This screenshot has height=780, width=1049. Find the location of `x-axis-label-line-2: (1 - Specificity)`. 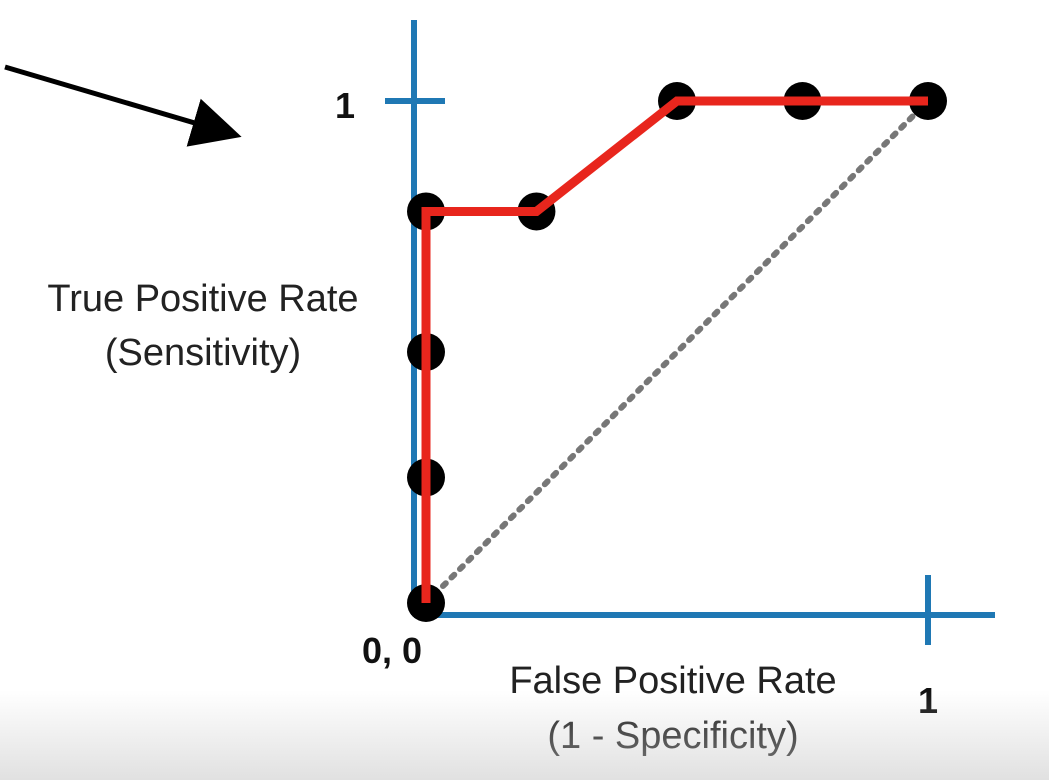

x-axis-label-line-2: (1 - Specificity) is located at coordinates (672, 736).